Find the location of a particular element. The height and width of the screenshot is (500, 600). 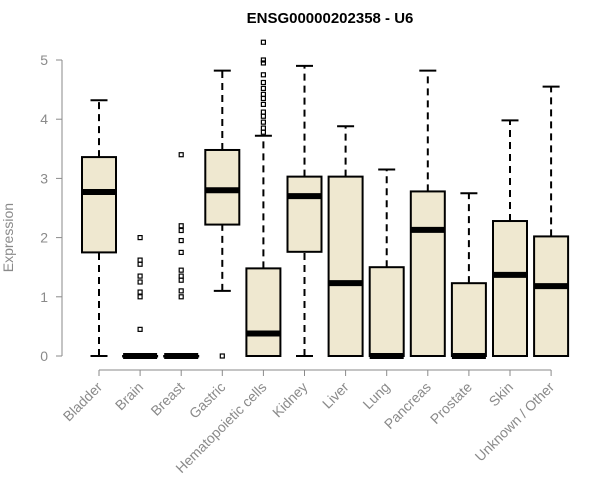

box-brain is located at coordinates (140, 297).